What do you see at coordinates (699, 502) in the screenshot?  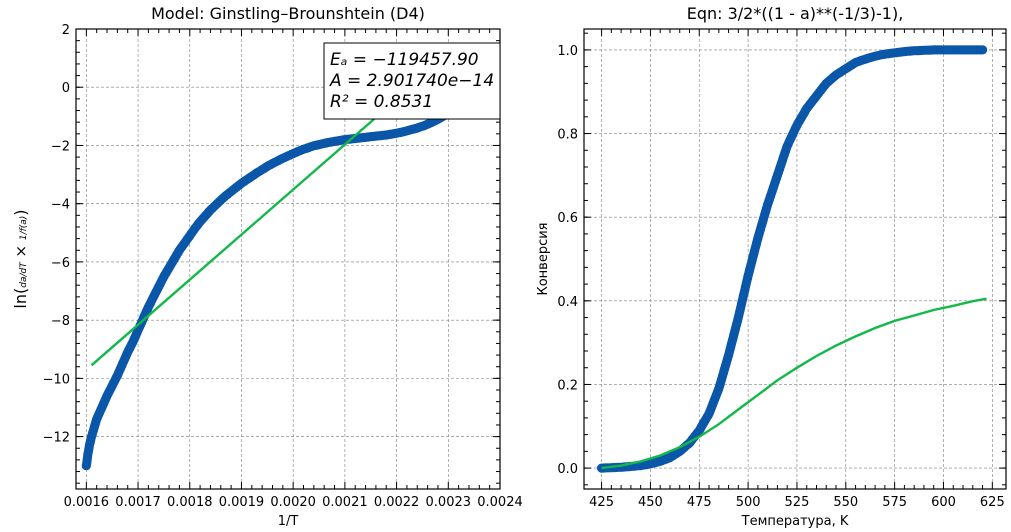 I see `x-tick-label: 475` at bounding box center [699, 502].